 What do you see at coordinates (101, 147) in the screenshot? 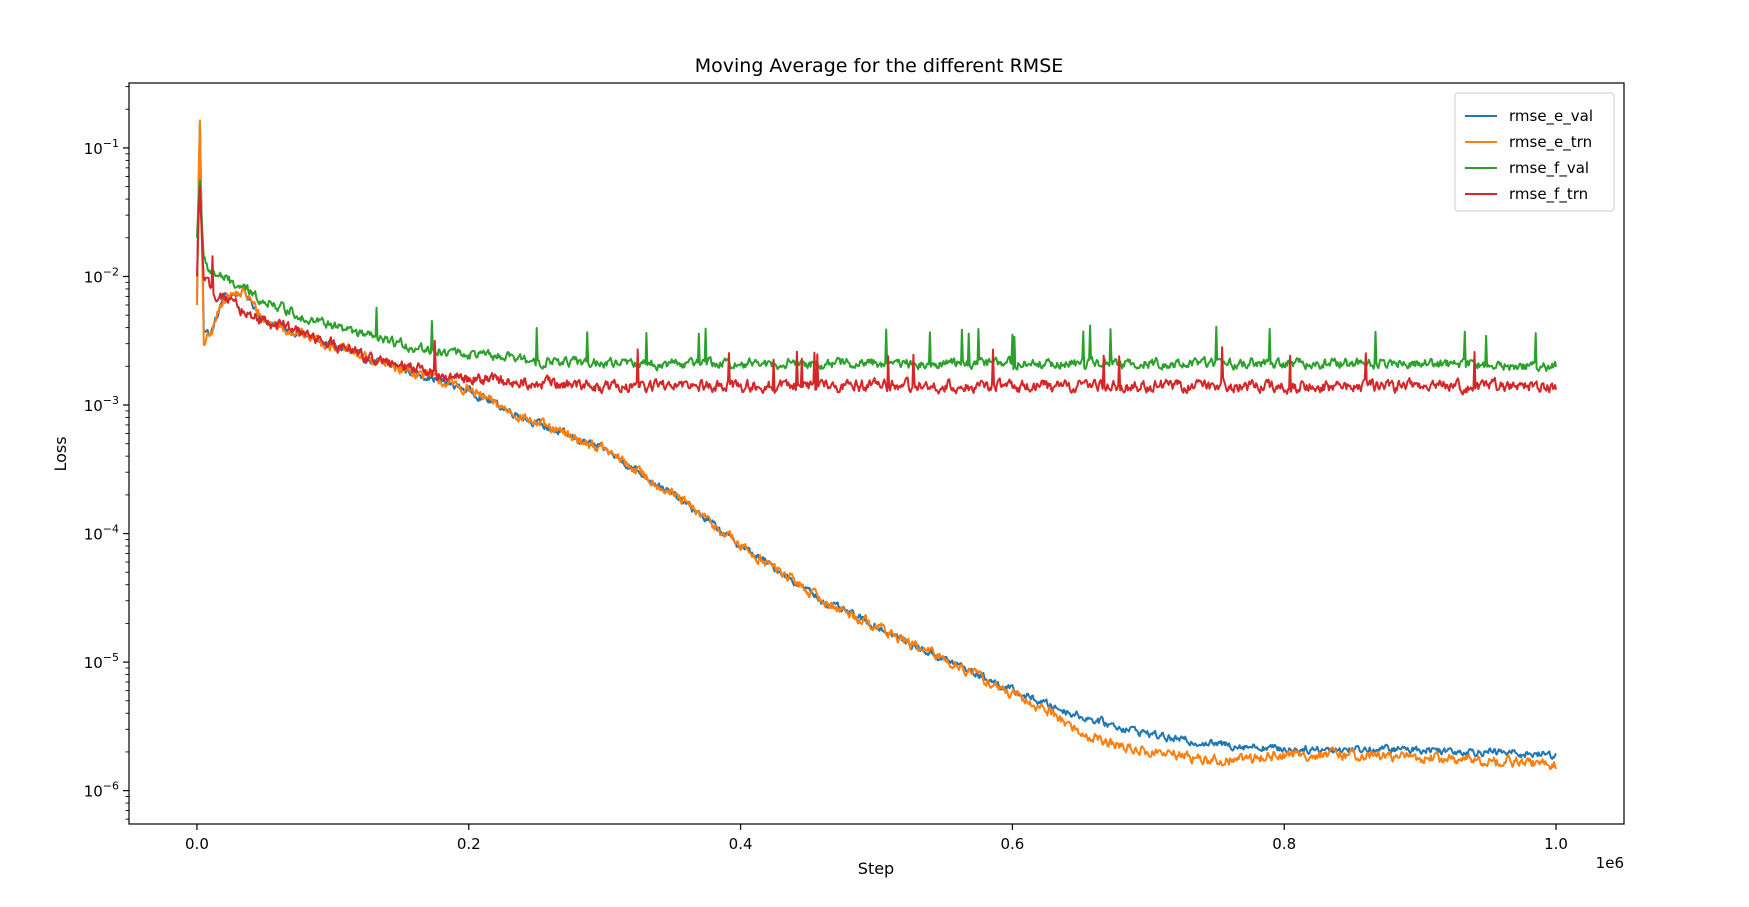
I see `y-tick-label: 10⁻¹` at bounding box center [101, 147].